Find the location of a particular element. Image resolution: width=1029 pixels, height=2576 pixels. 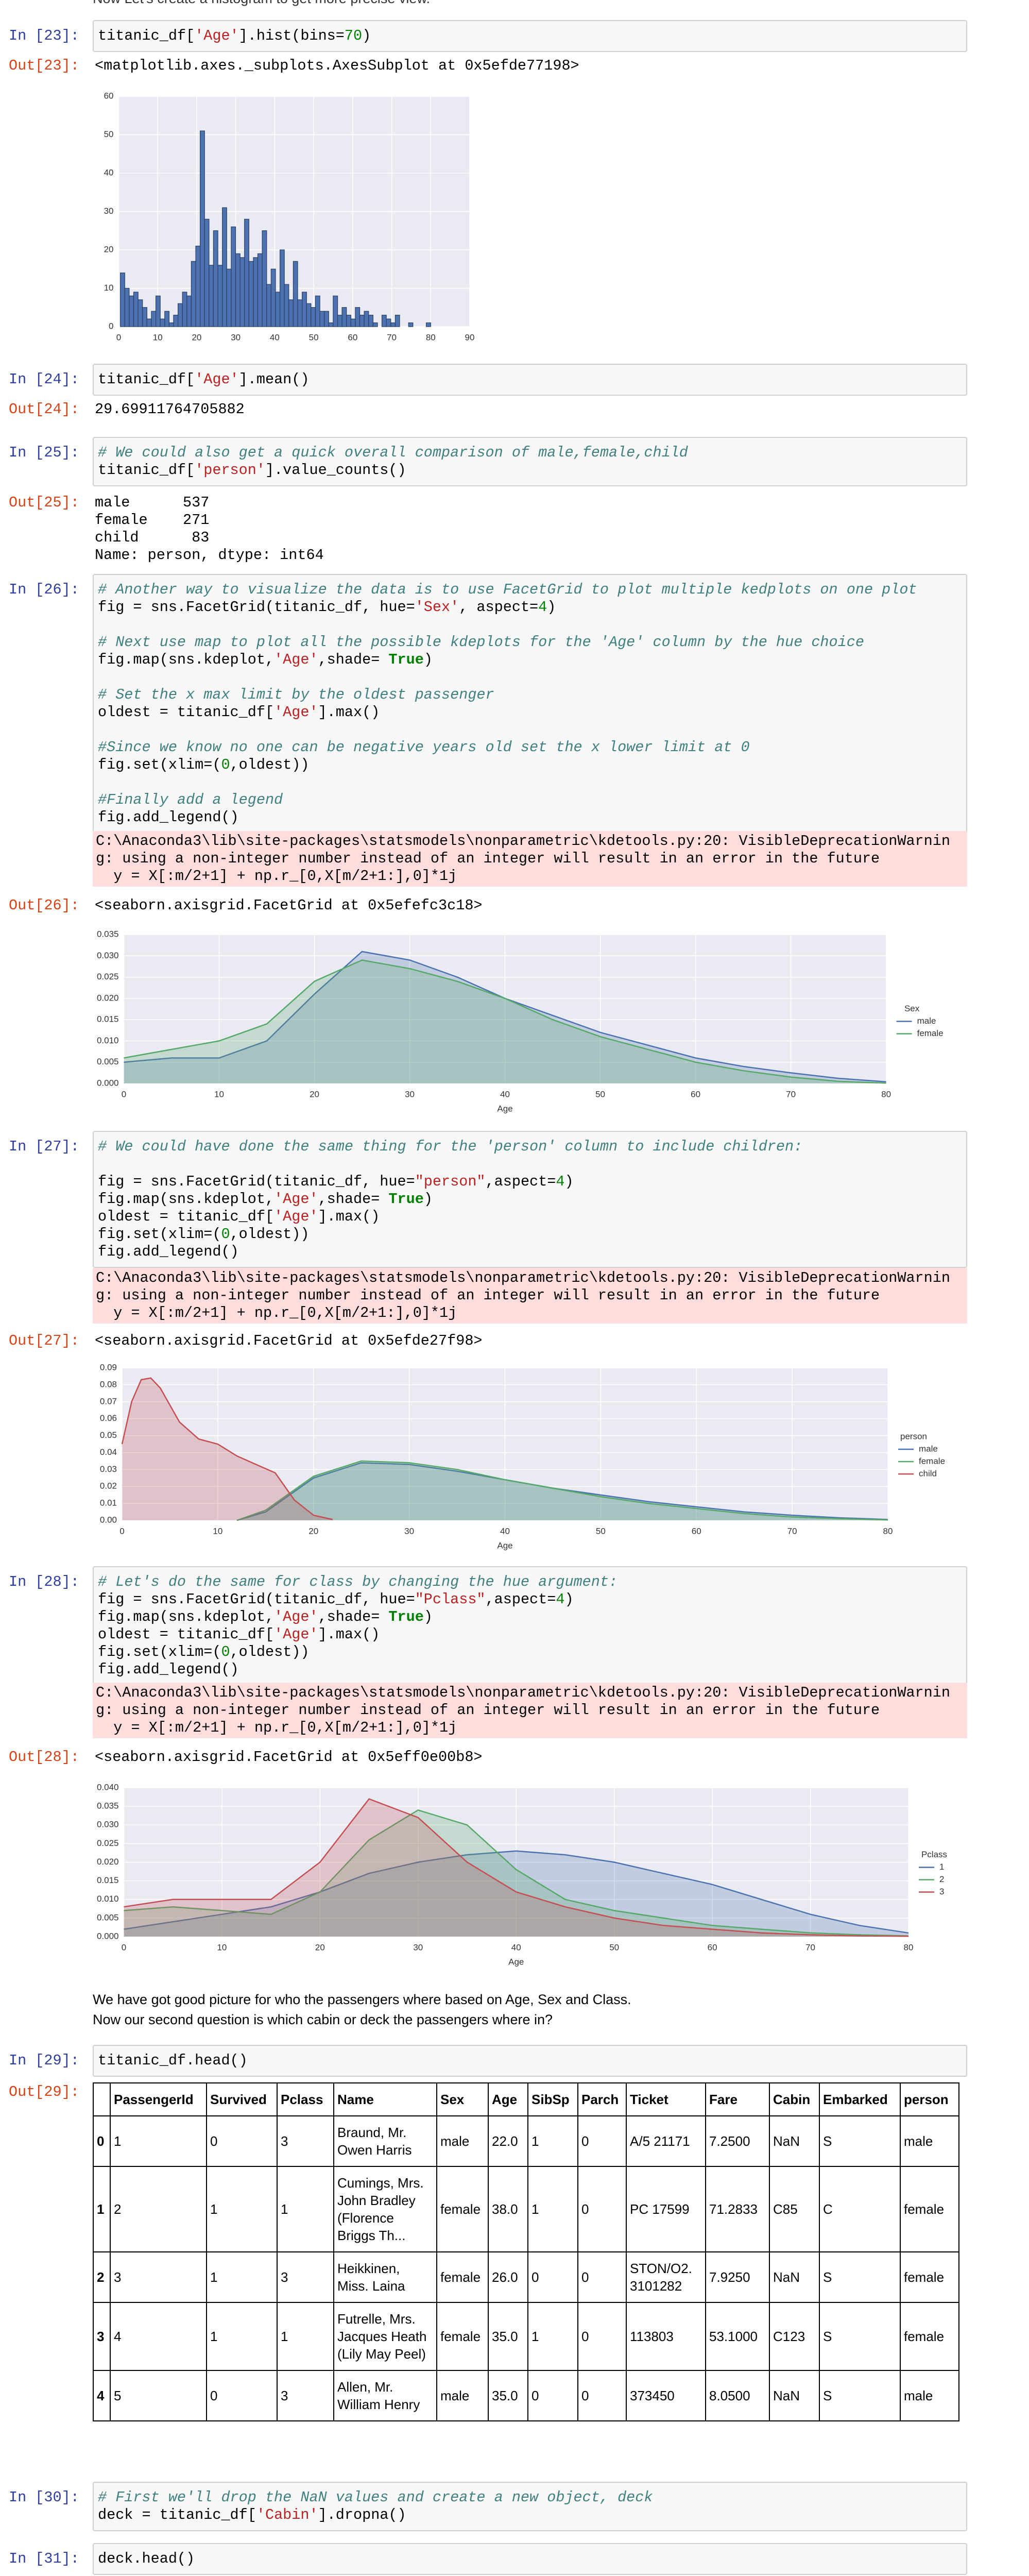

warning-line: y = X[:m/2+1] + np.r_[0,X[m/2+1:],0]*1j is located at coordinates (276, 876).